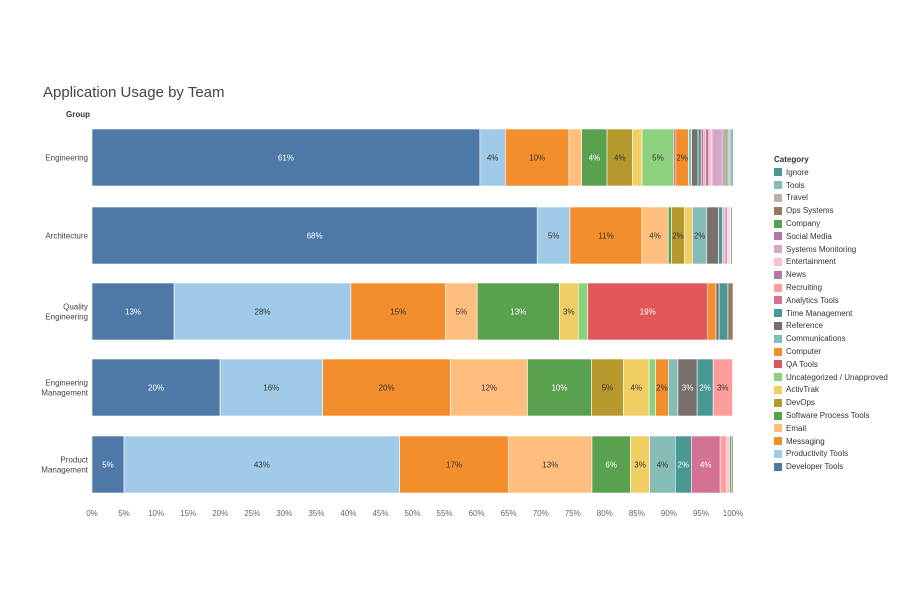  What do you see at coordinates (831, 172) in the screenshot?
I see `legend-item-ignore: Ignore` at bounding box center [831, 172].